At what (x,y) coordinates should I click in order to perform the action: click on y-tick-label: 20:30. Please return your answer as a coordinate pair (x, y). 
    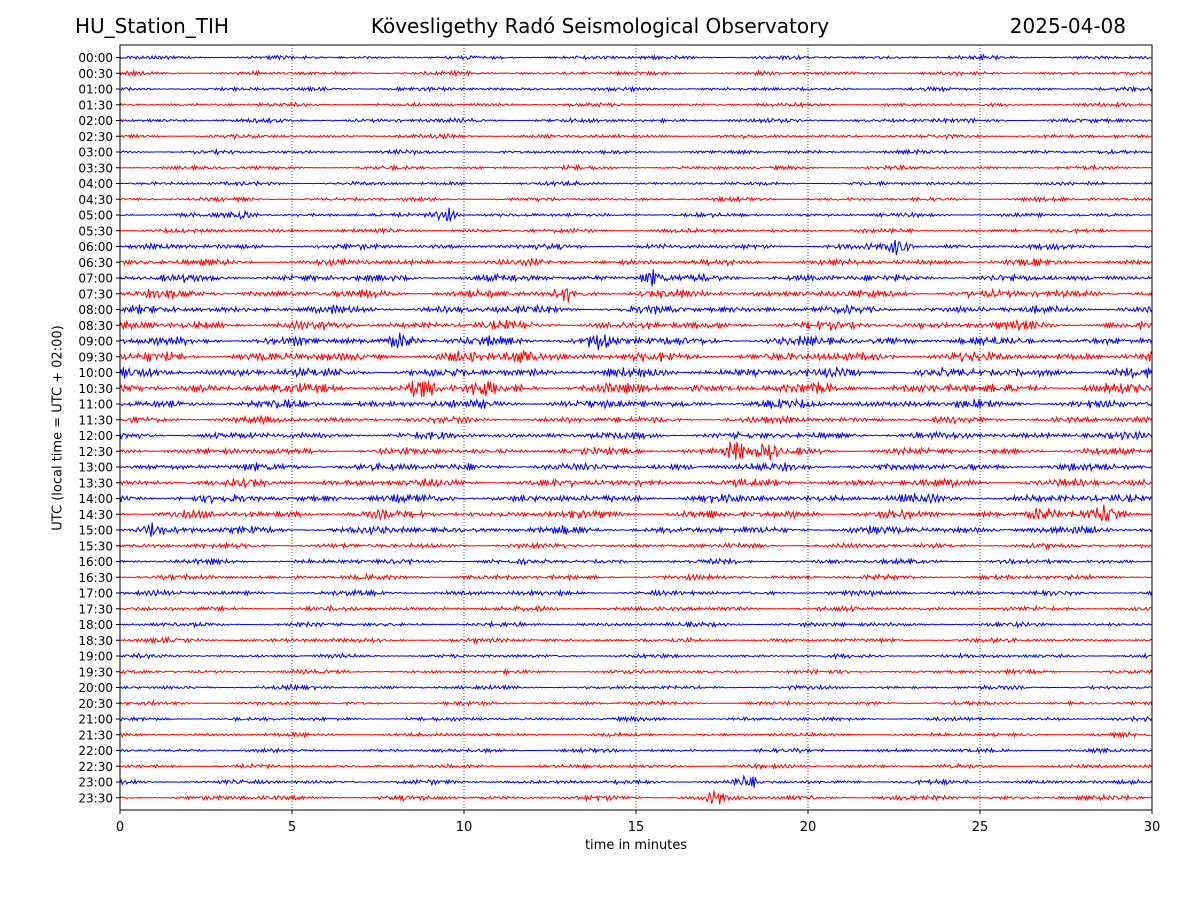
    Looking at the image, I should click on (95, 704).